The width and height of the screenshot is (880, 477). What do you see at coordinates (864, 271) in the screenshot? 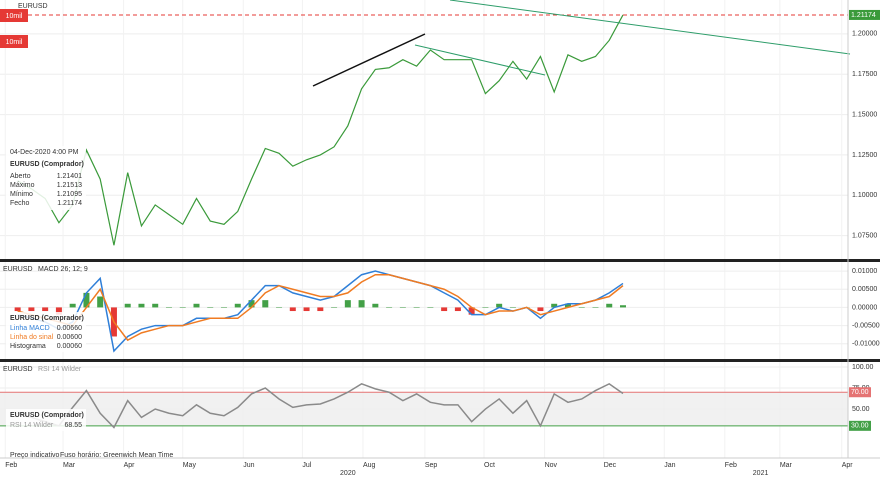
I see `y-tick-label: 0.01000` at bounding box center [864, 271].